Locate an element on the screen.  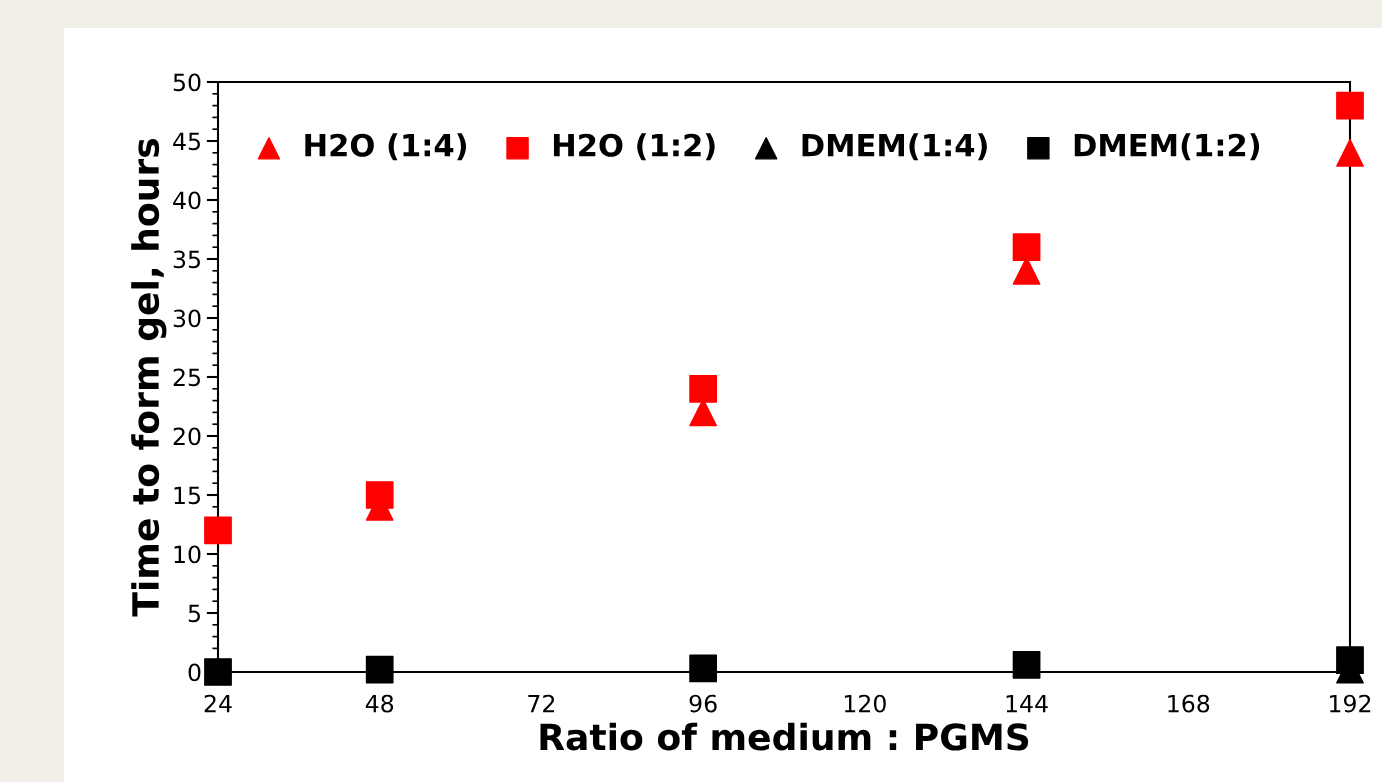
x-tick-label: 96 is located at coordinates (703, 703).